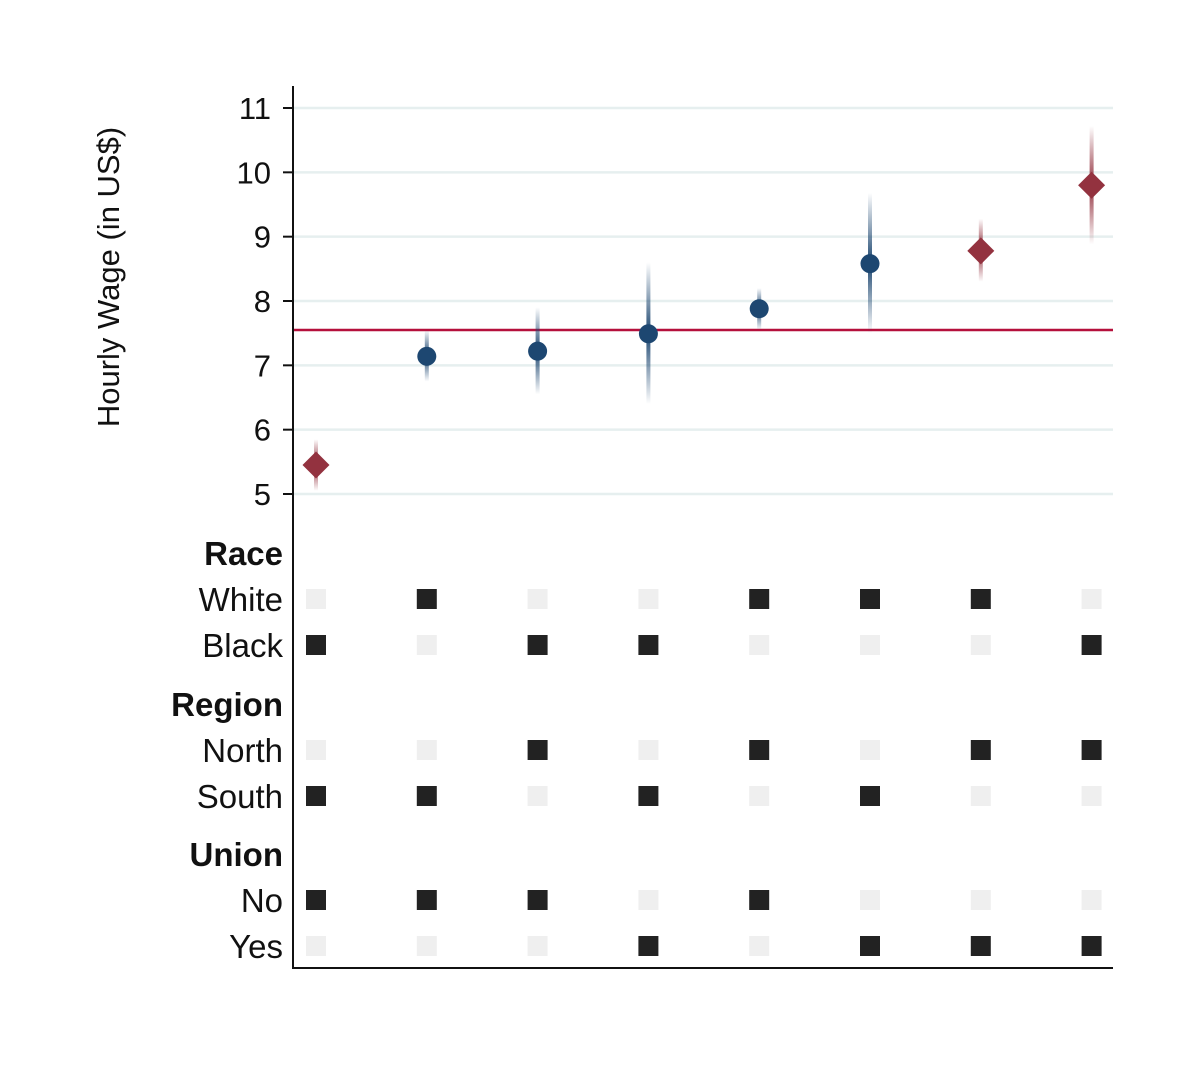 This screenshot has height=1066, width=1200. What do you see at coordinates (262, 430) in the screenshot?
I see `y-tick-label: 6` at bounding box center [262, 430].